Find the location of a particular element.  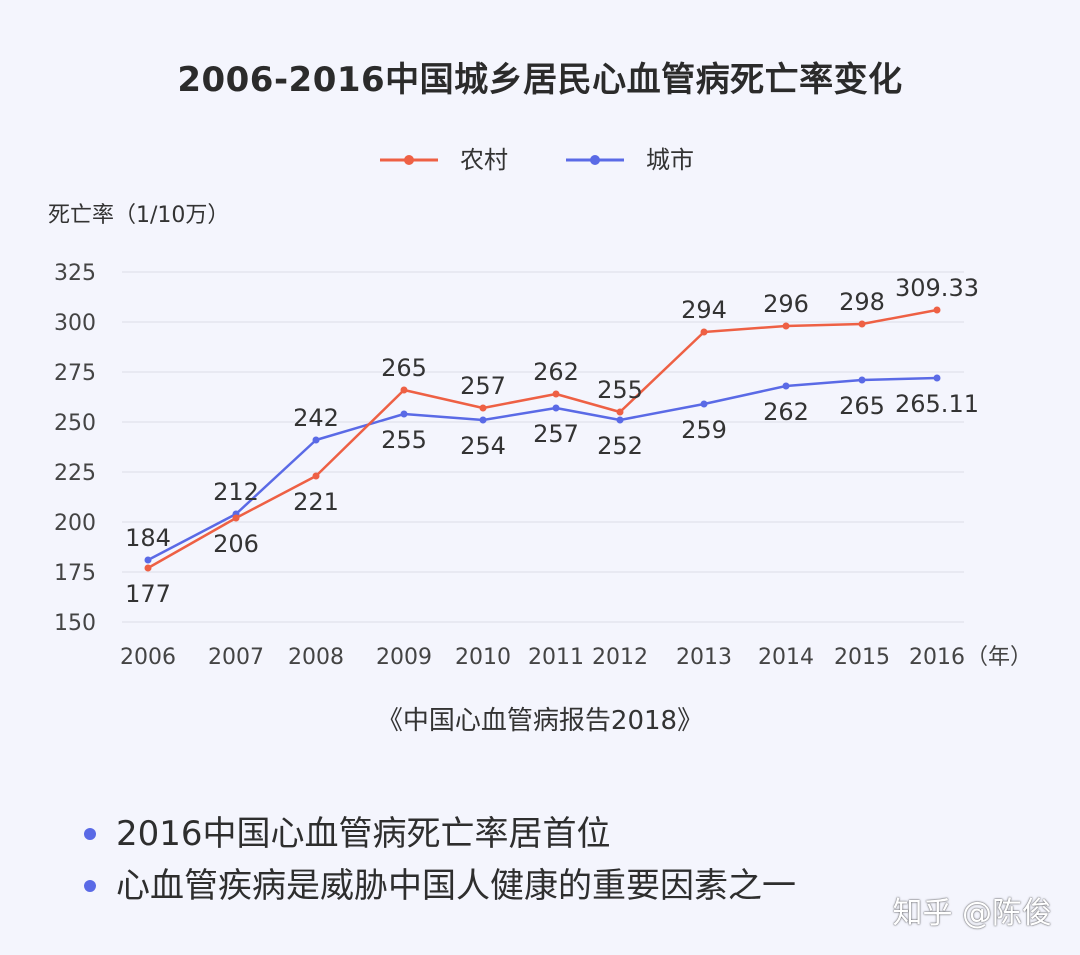

data-label-rural: 309.33 is located at coordinates (937, 288).